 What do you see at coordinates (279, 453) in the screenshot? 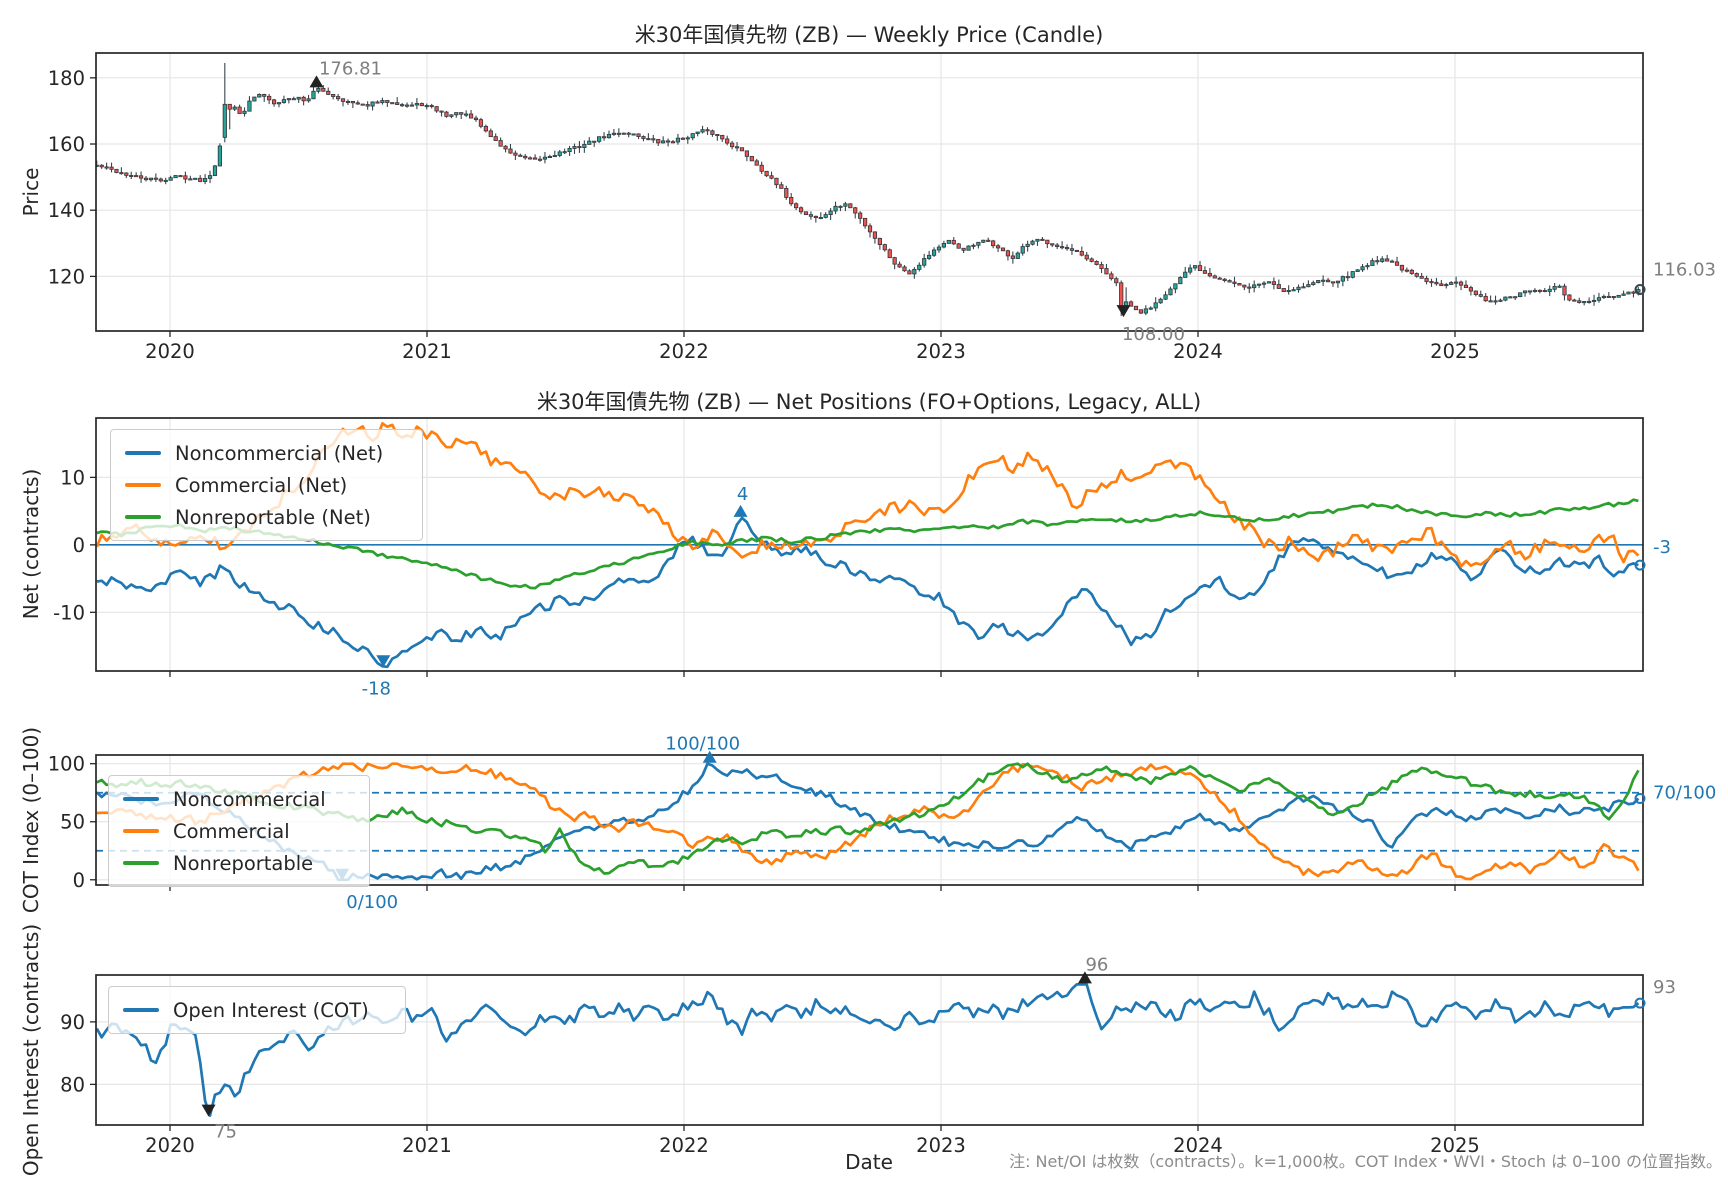
I see `legend-label: Noncommercial (Net)` at bounding box center [279, 453].